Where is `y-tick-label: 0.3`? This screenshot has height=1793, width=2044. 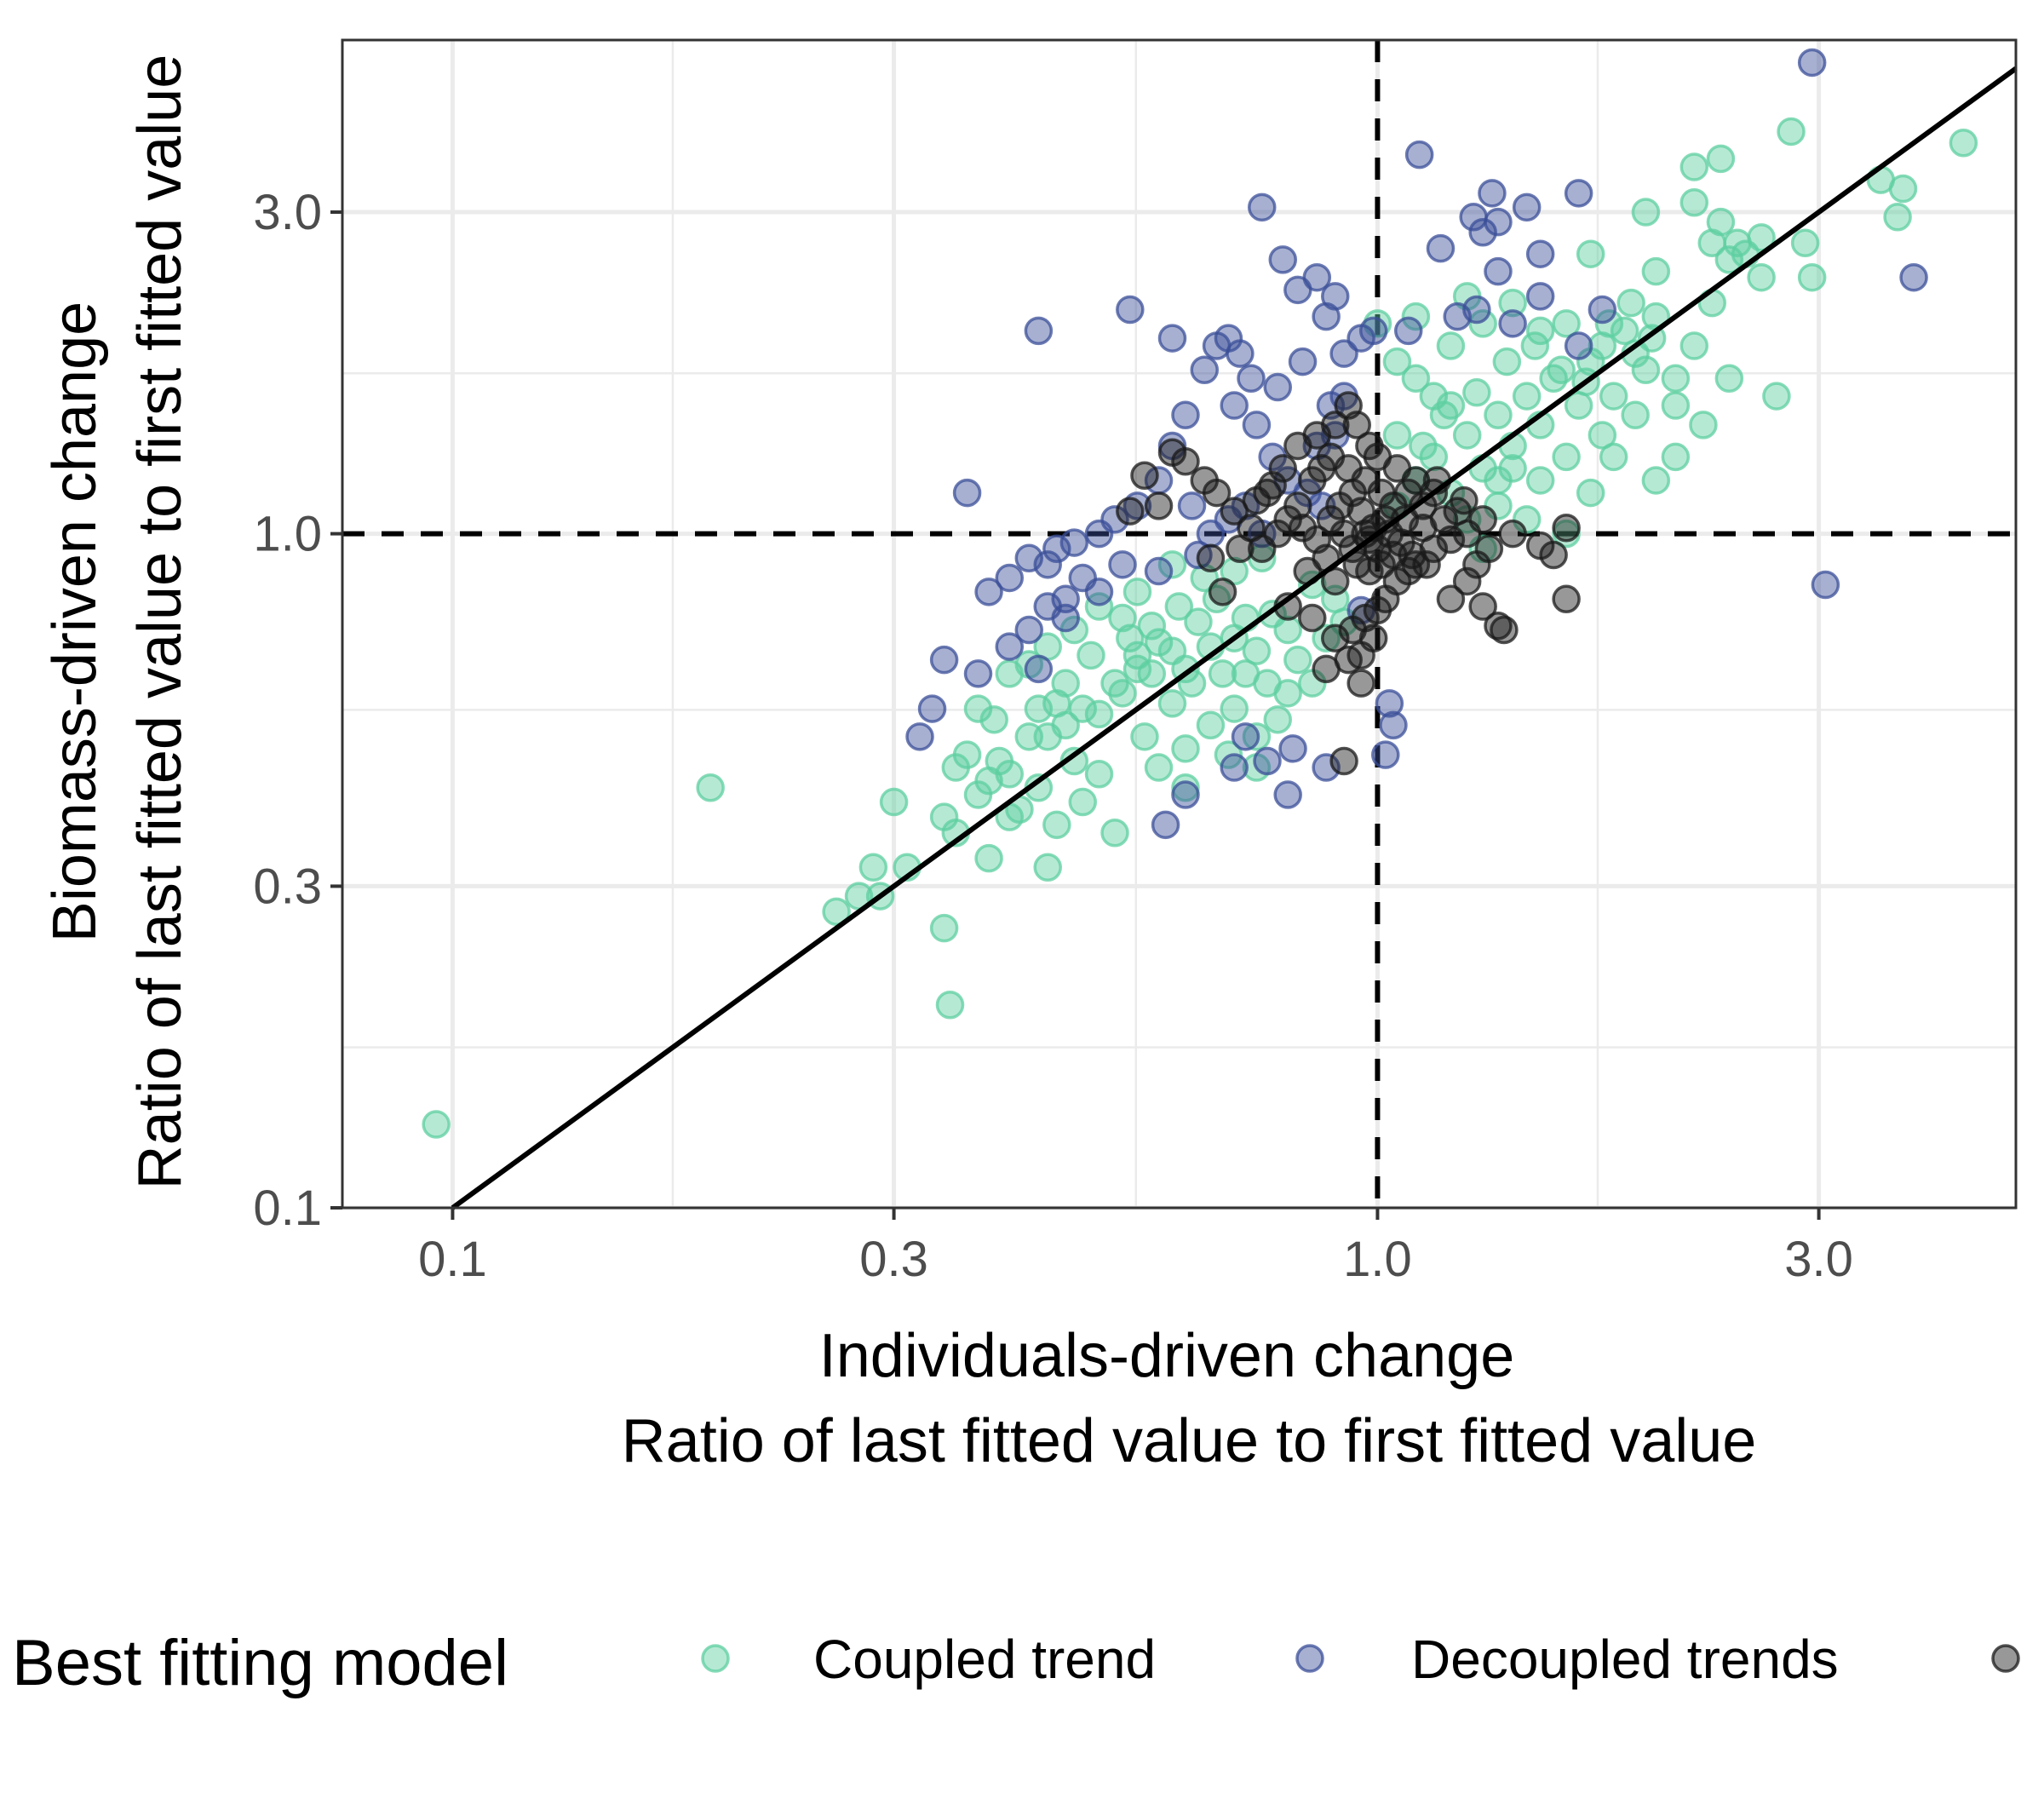
y-tick-label: 0.3 is located at coordinates (287, 887).